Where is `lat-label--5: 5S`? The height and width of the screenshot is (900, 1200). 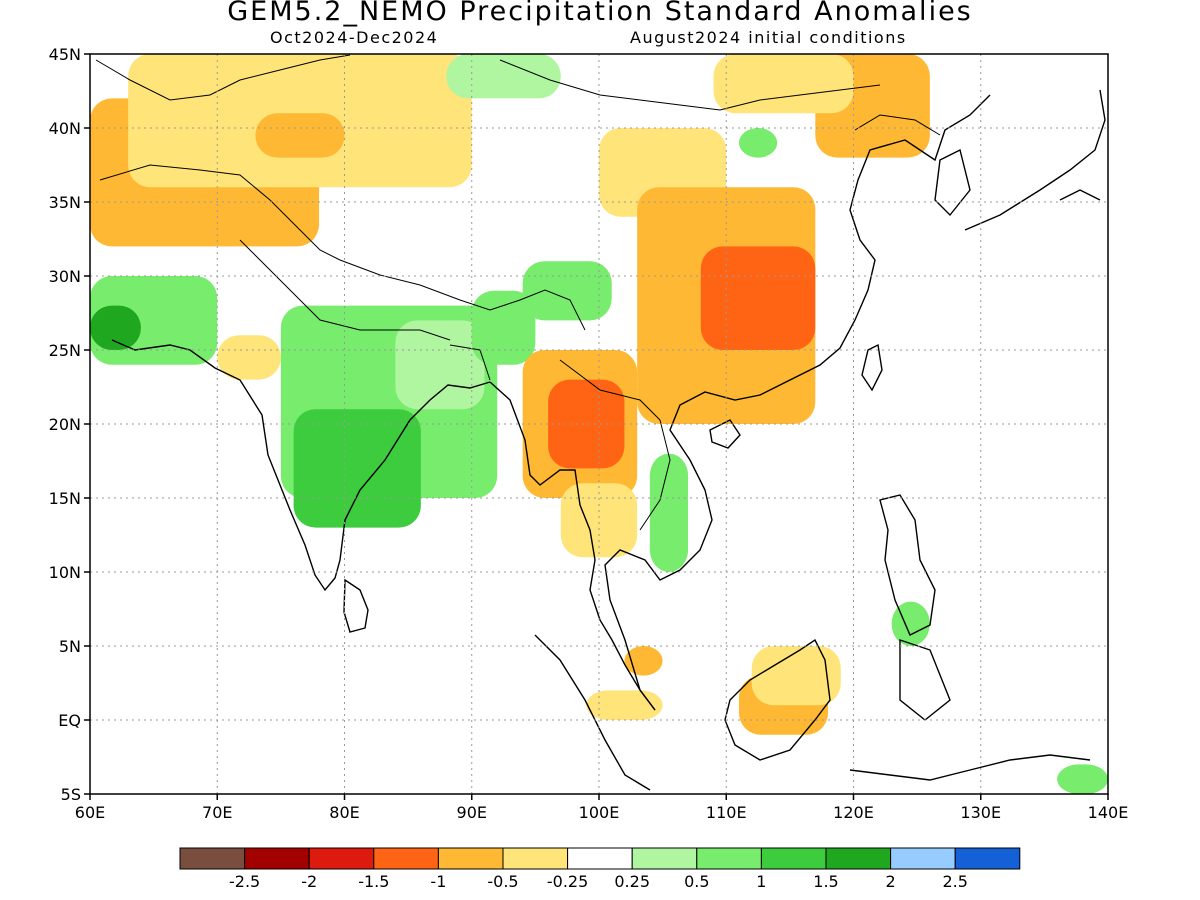
lat-label--5: 5S is located at coordinates (71, 794).